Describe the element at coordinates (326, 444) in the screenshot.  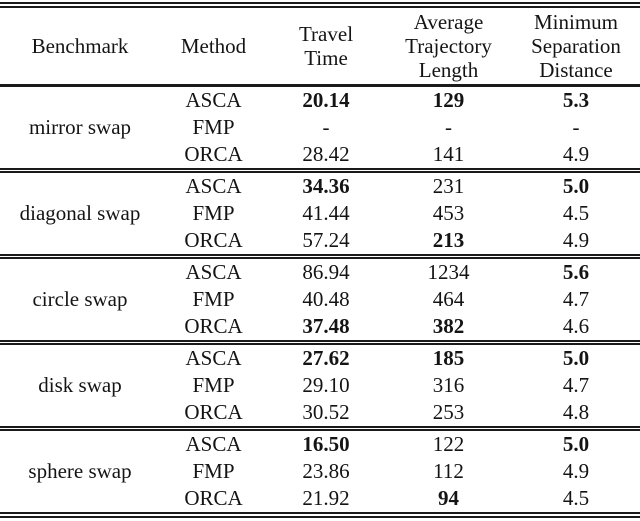
I see `travel-time-cell: 16.50` at that location.